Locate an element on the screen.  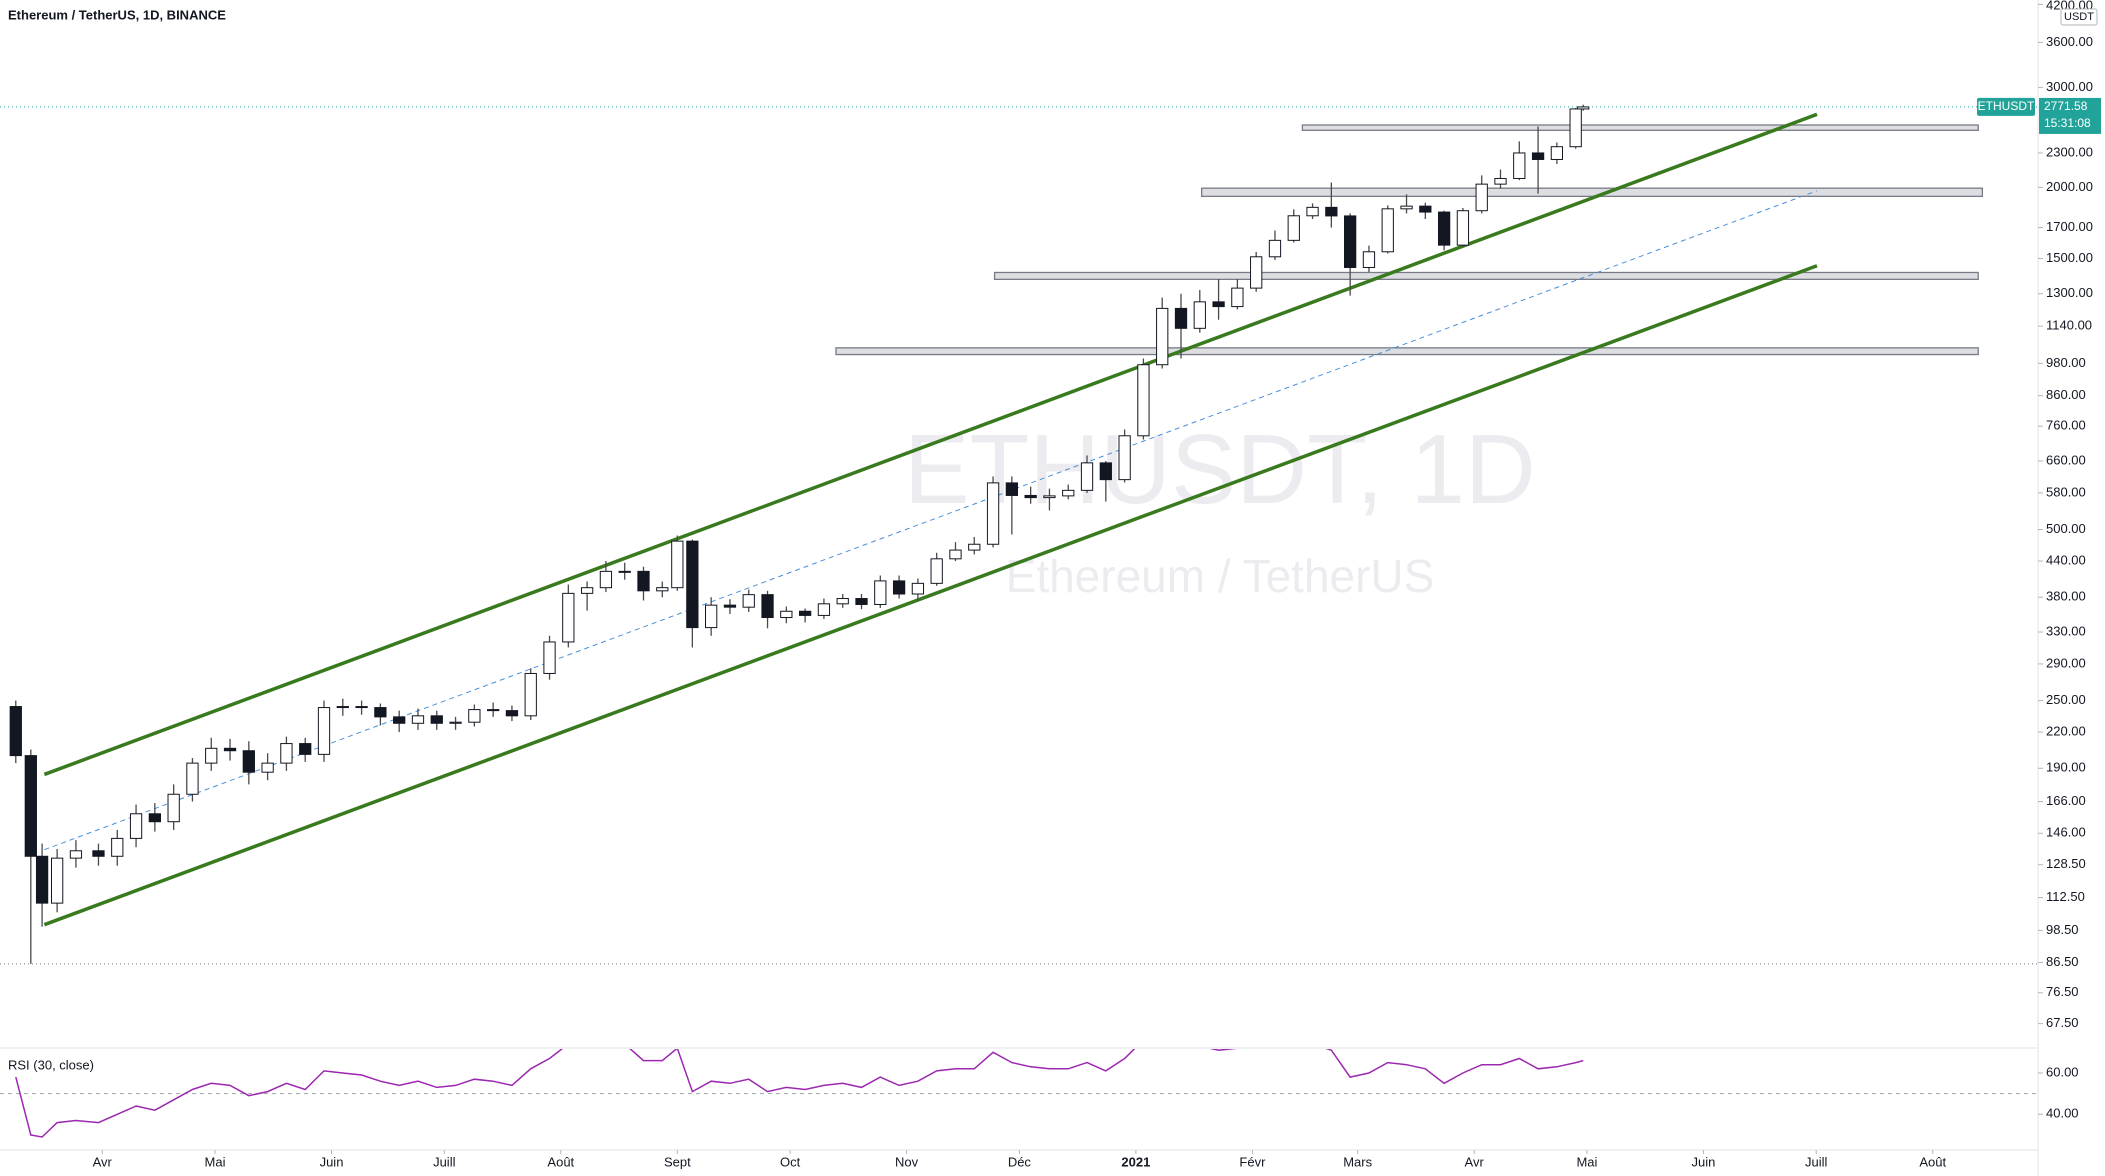
y-tick-label: 660.00 is located at coordinates (2066, 459).